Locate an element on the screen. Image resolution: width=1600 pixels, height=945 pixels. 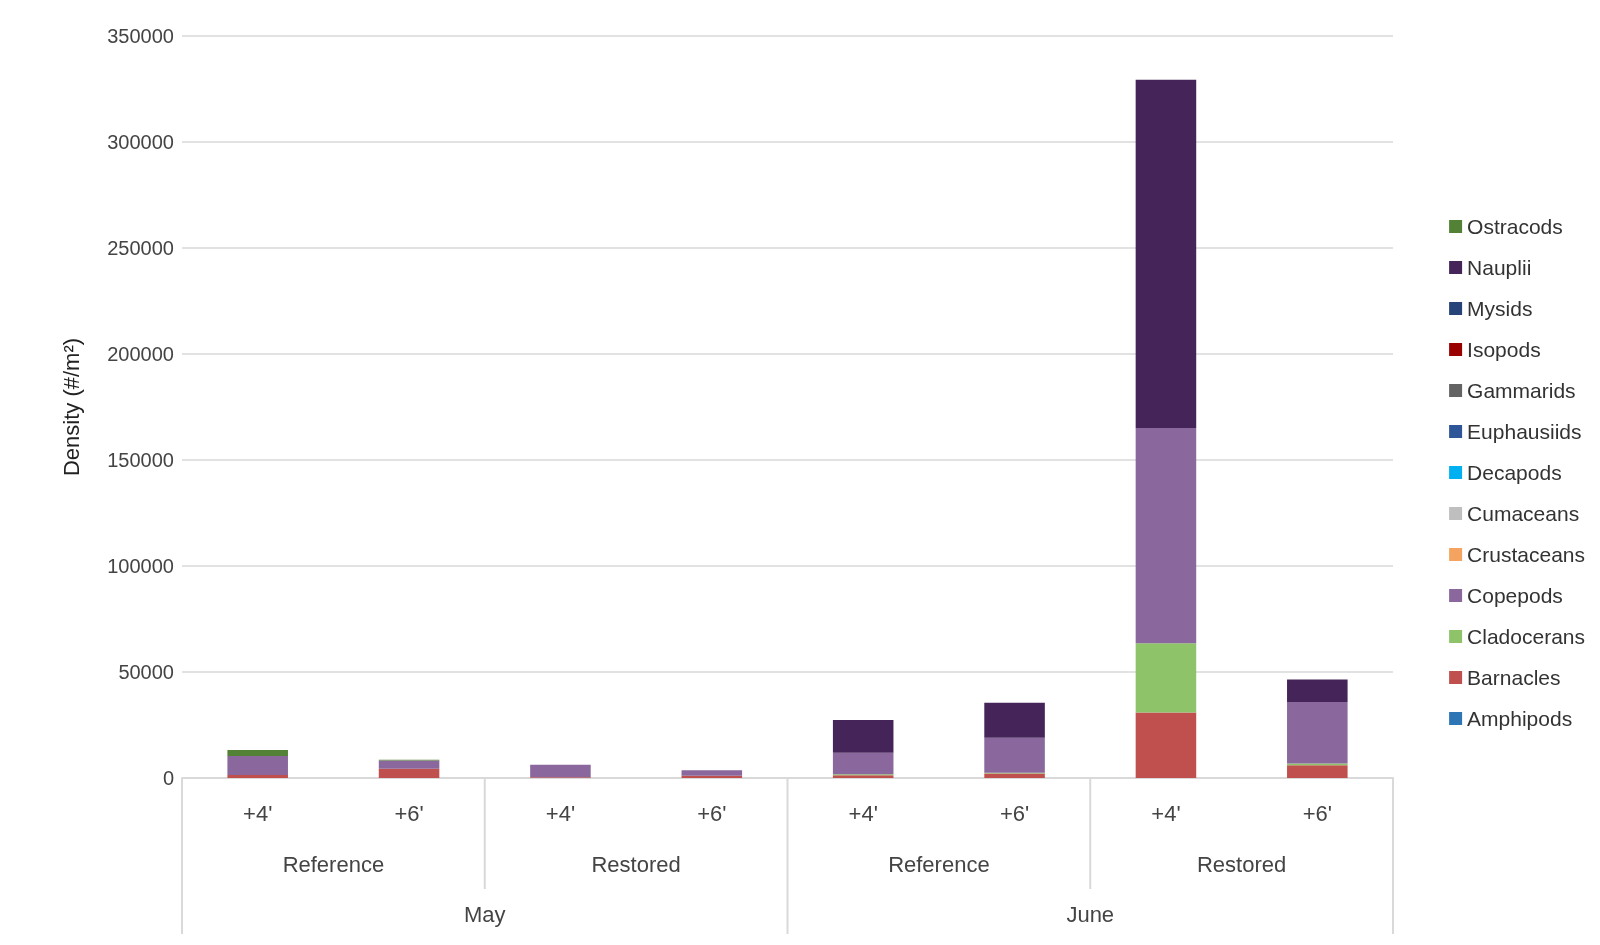
y-tick-label: 300000 is located at coordinates (140, 142).